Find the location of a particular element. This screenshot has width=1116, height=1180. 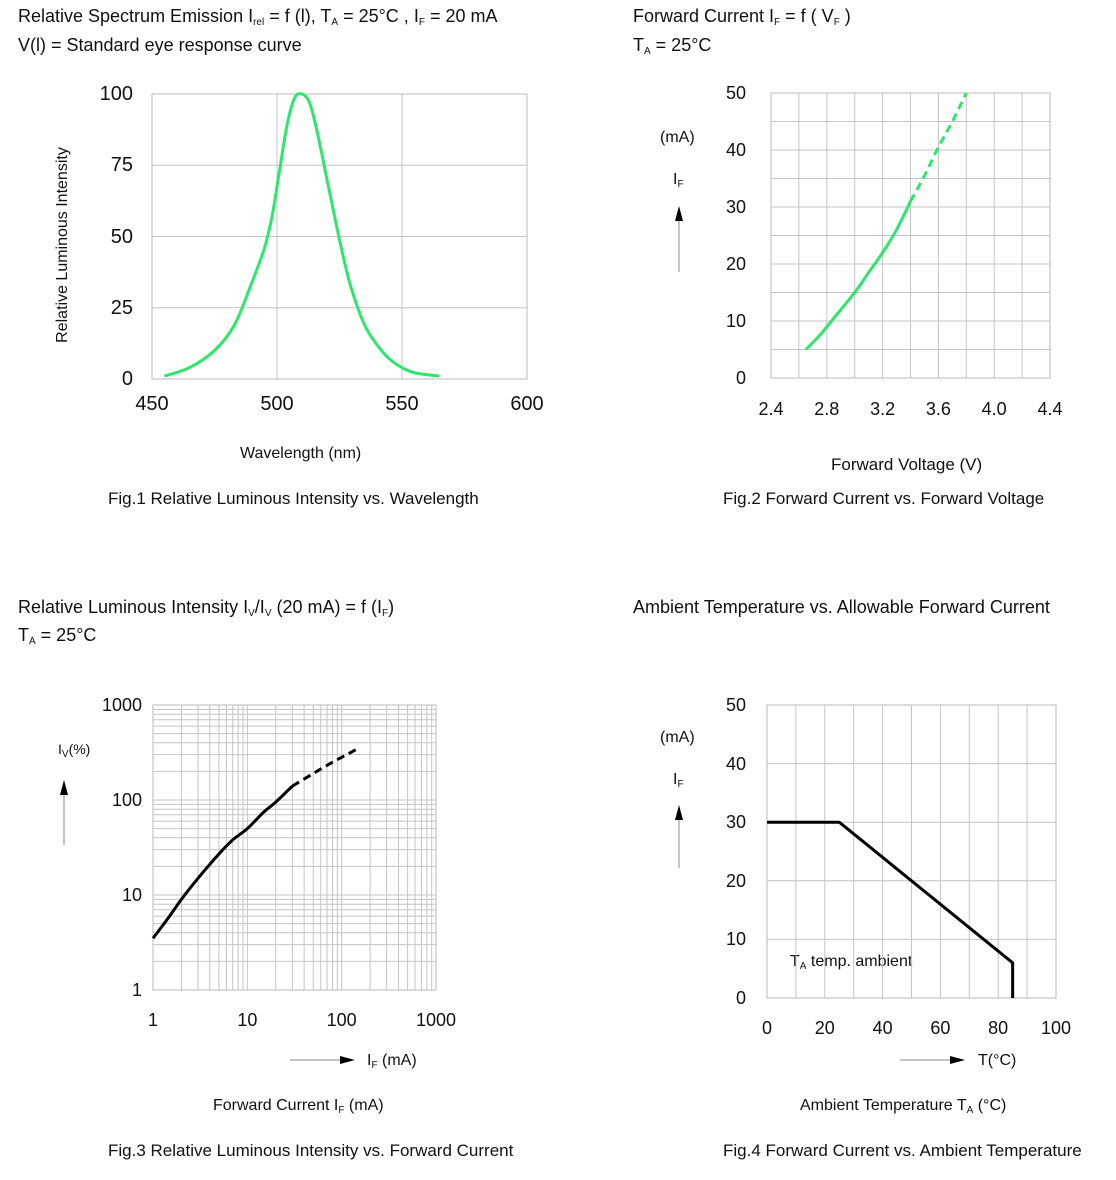

fig2-x-tick-label: 3.2 is located at coordinates (883, 409).